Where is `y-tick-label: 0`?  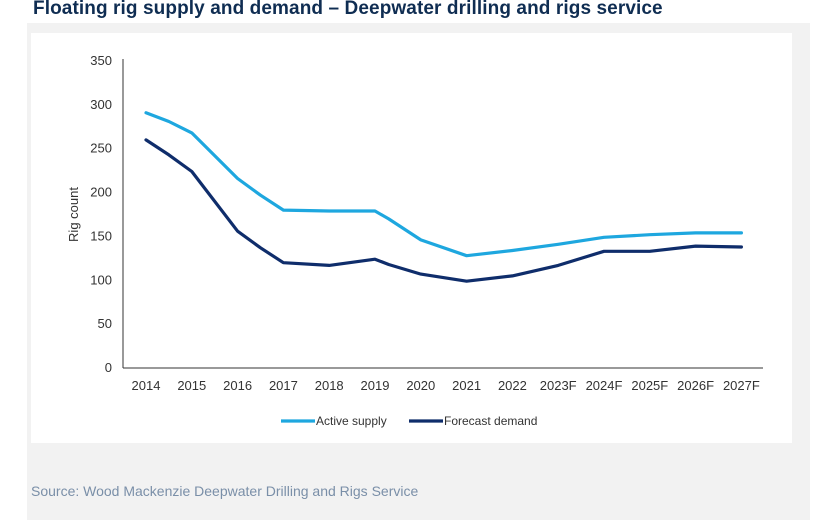 y-tick-label: 0 is located at coordinates (108, 367).